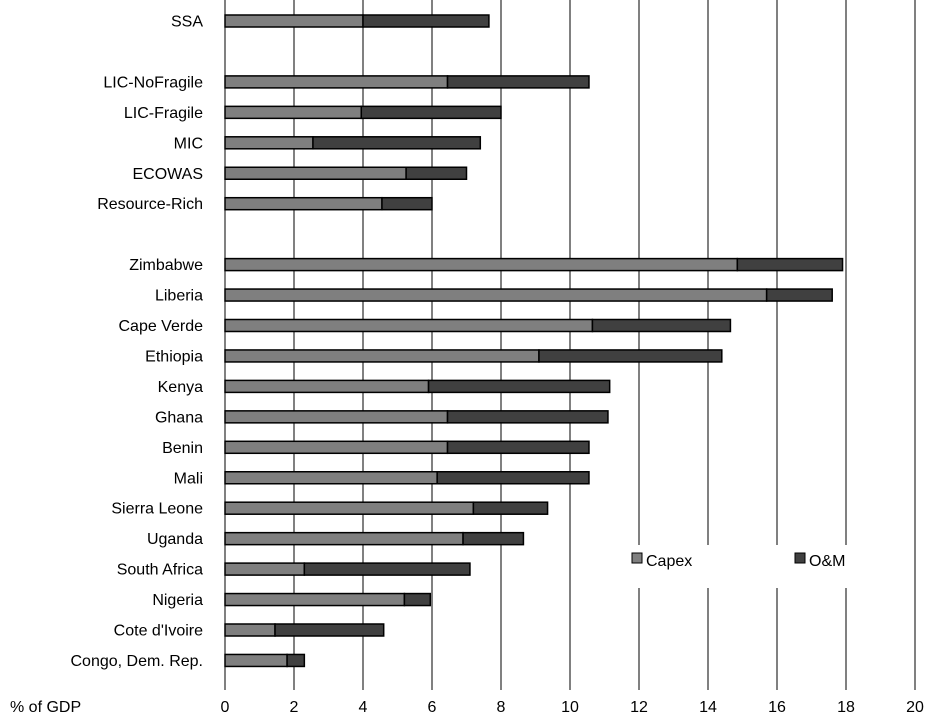 This screenshot has height=723, width=929. What do you see at coordinates (182, 448) in the screenshot?
I see `category-label: Benin` at bounding box center [182, 448].